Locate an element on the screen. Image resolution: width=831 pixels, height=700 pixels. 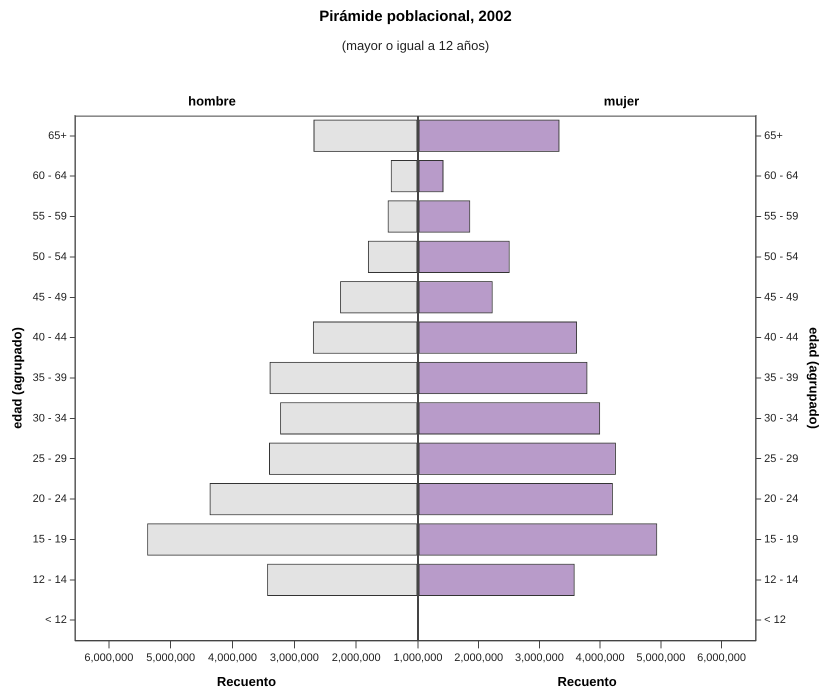
chart-title: Pirámide poblacional, 2002 is located at coordinates (415, 16).